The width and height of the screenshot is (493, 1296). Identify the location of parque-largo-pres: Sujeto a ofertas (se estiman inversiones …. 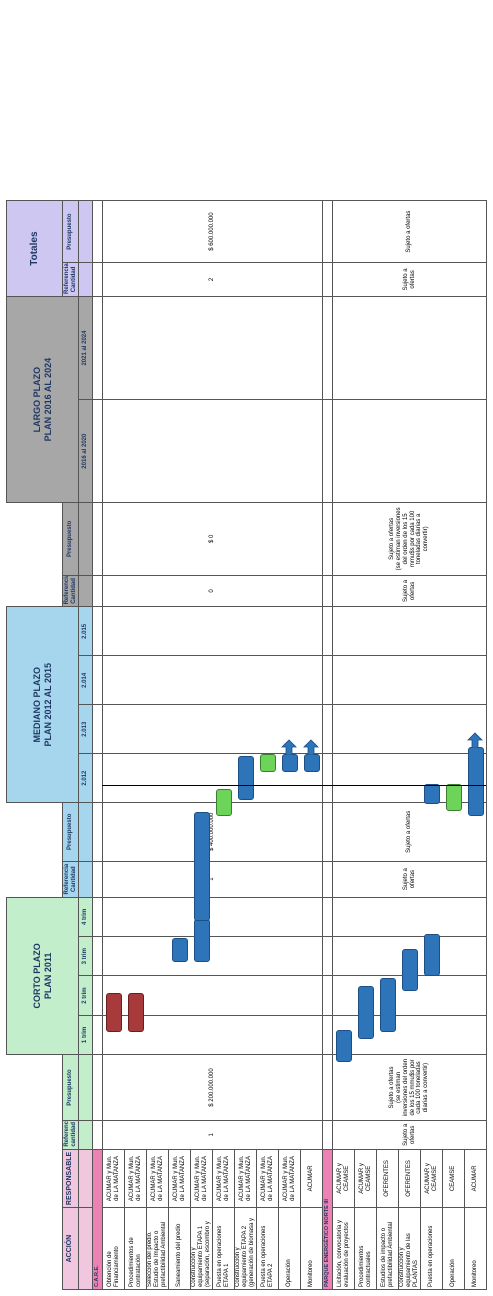
(409, 539).